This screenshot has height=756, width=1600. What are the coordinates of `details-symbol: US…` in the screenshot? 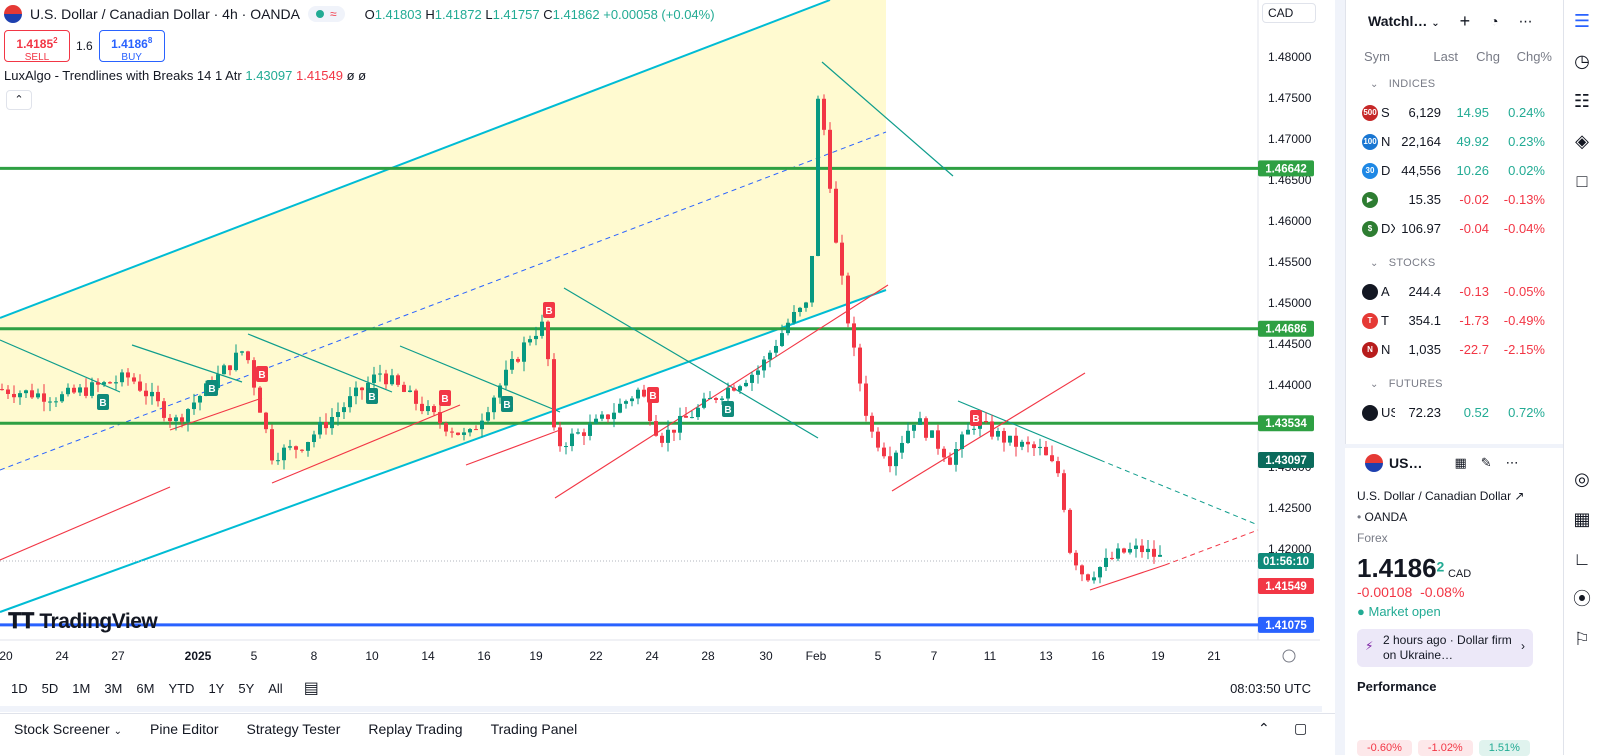 It's located at (1406, 463).